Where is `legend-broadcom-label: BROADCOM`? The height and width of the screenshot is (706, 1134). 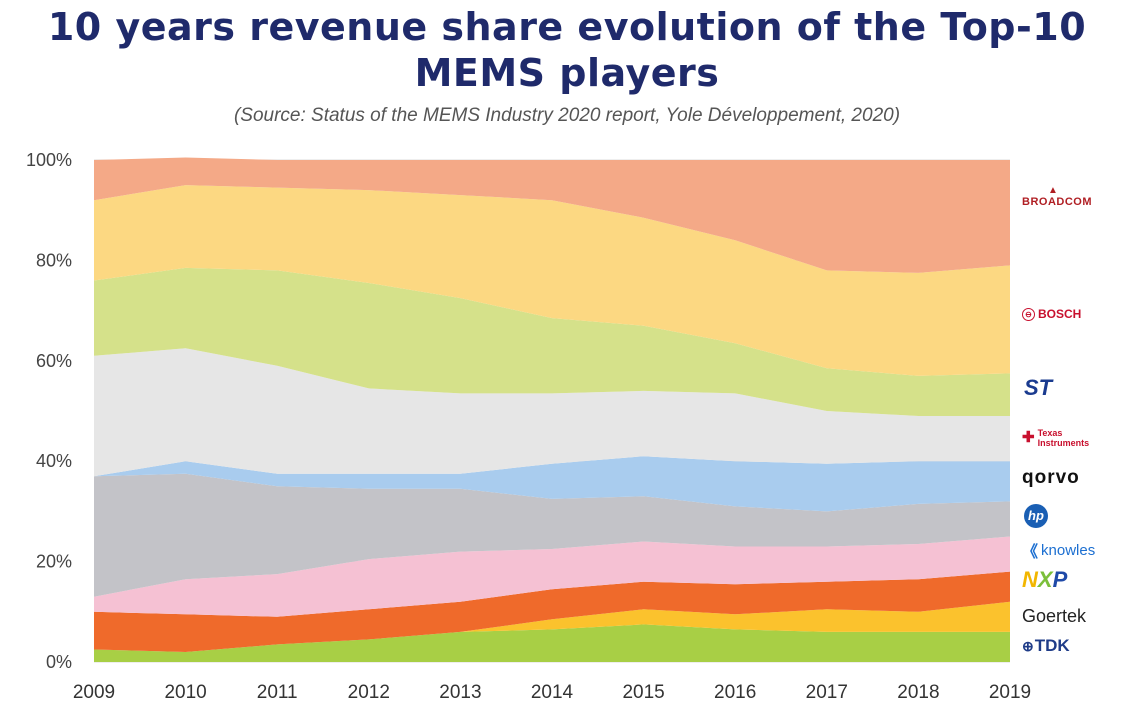 legend-broadcom-label: BROADCOM is located at coordinates (1057, 202).